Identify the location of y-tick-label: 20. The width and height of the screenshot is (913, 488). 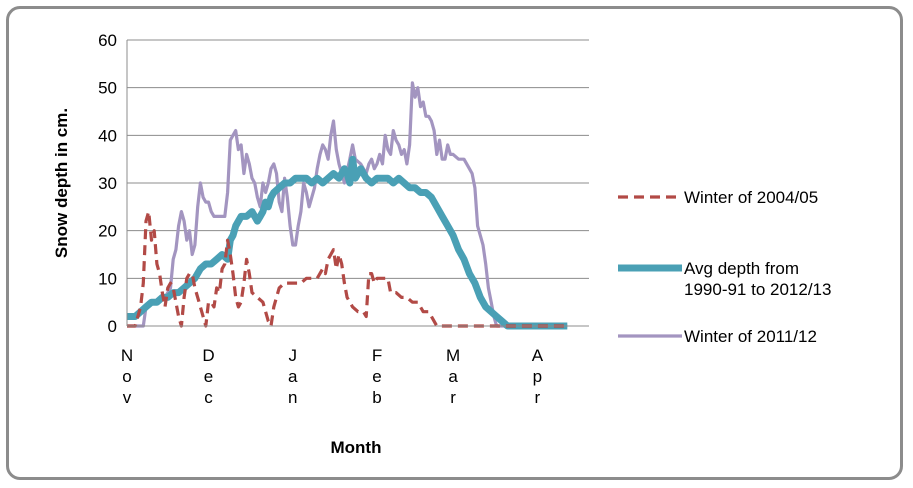
(107, 231).